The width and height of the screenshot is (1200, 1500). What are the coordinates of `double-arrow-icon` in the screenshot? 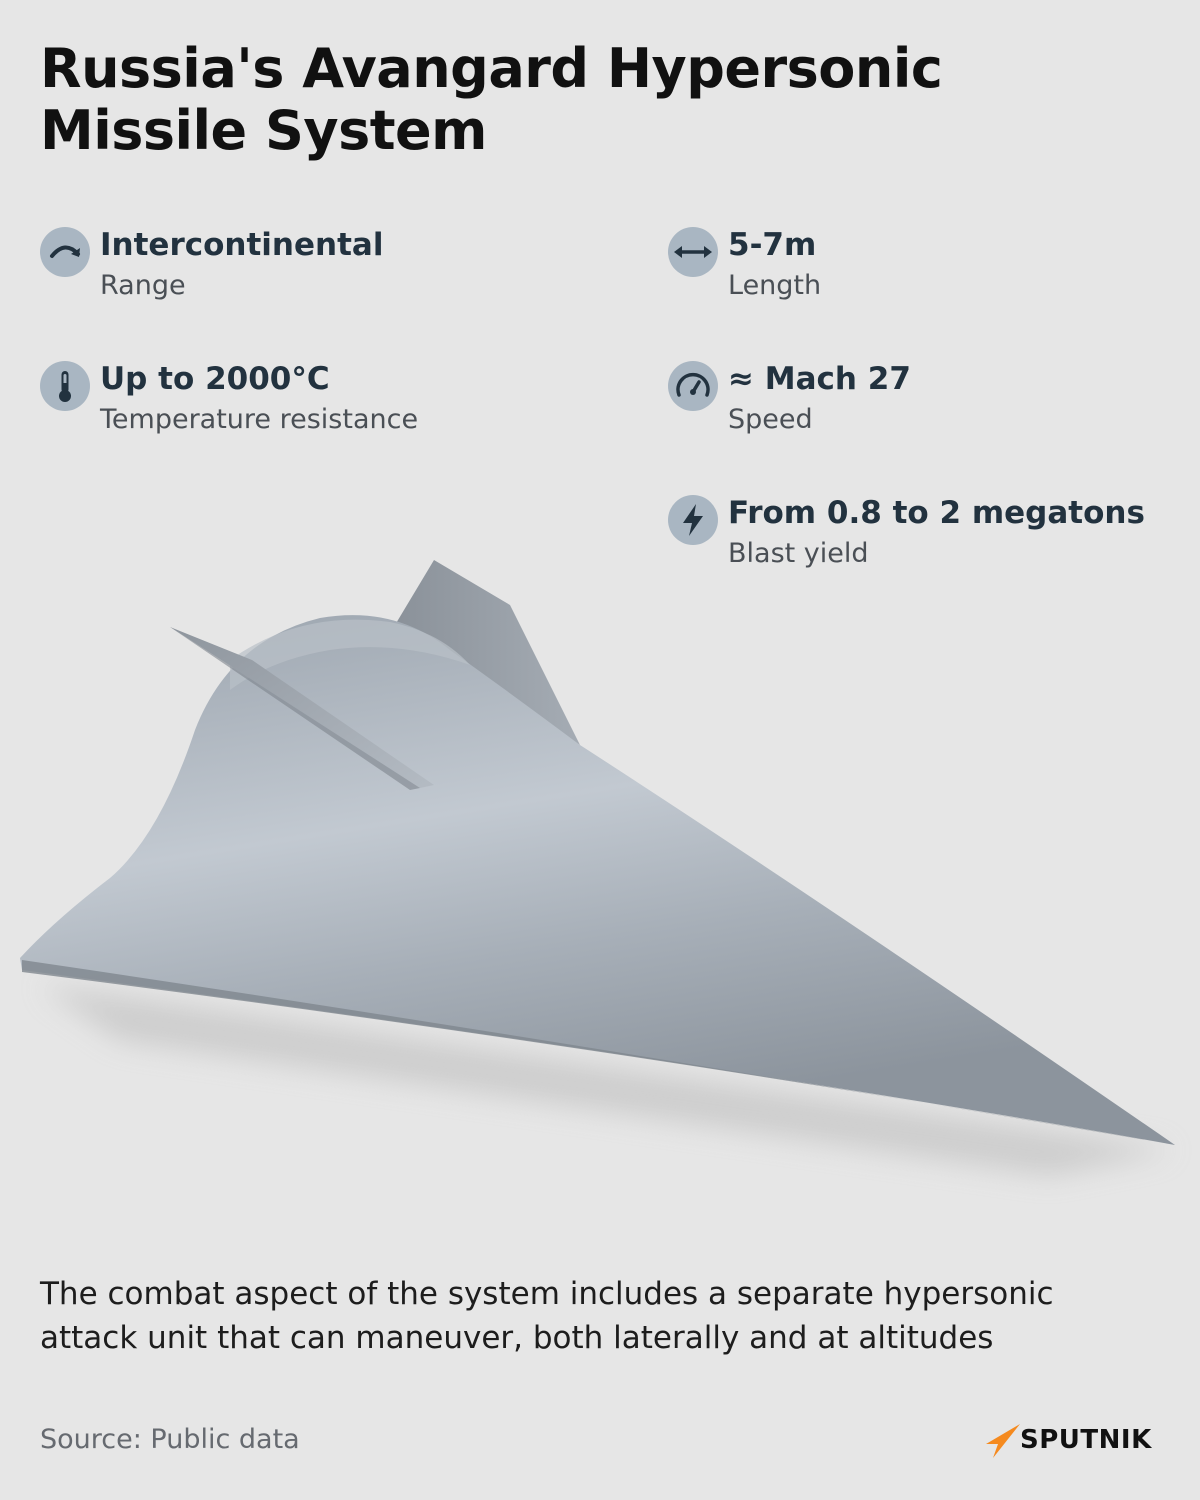 It's located at (693, 252).